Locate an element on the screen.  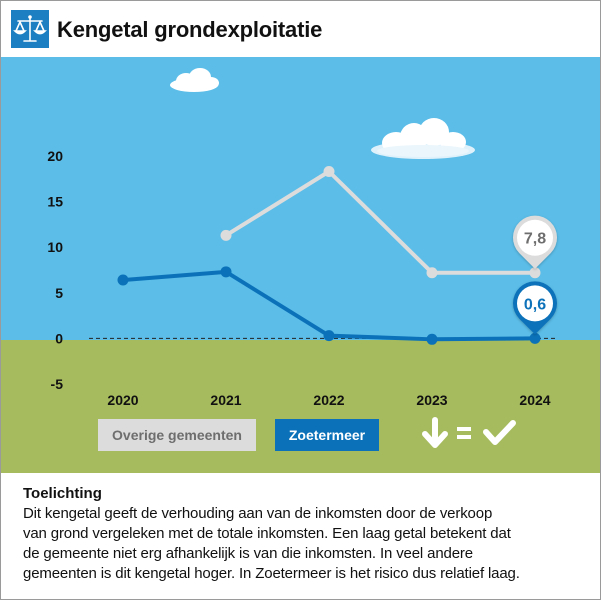
y-tick-label: 10 is located at coordinates (55, 247).